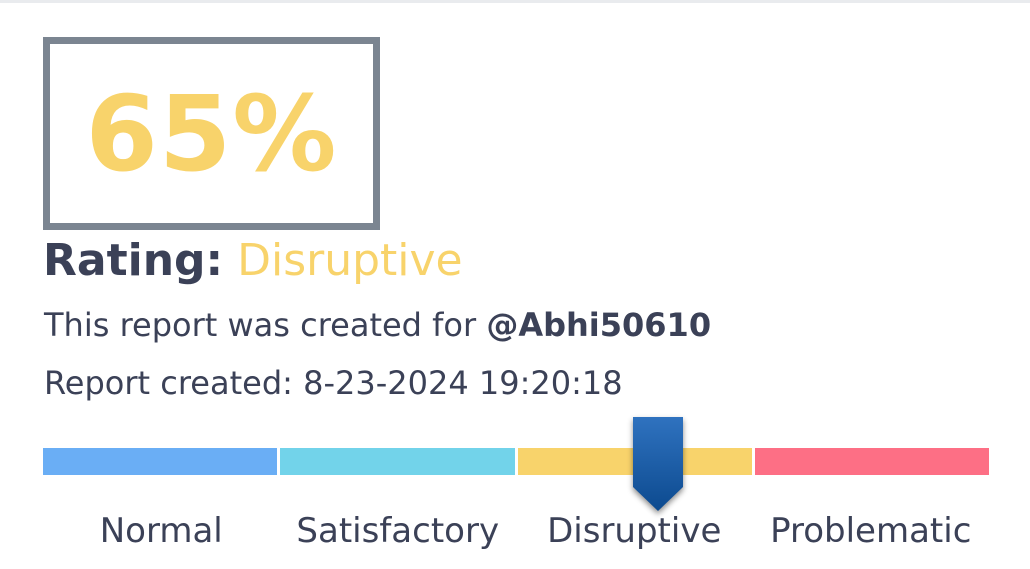 The width and height of the screenshot is (1030, 569). What do you see at coordinates (265, 325) in the screenshot?
I see `created-for-prefix: This report was created for` at bounding box center [265, 325].